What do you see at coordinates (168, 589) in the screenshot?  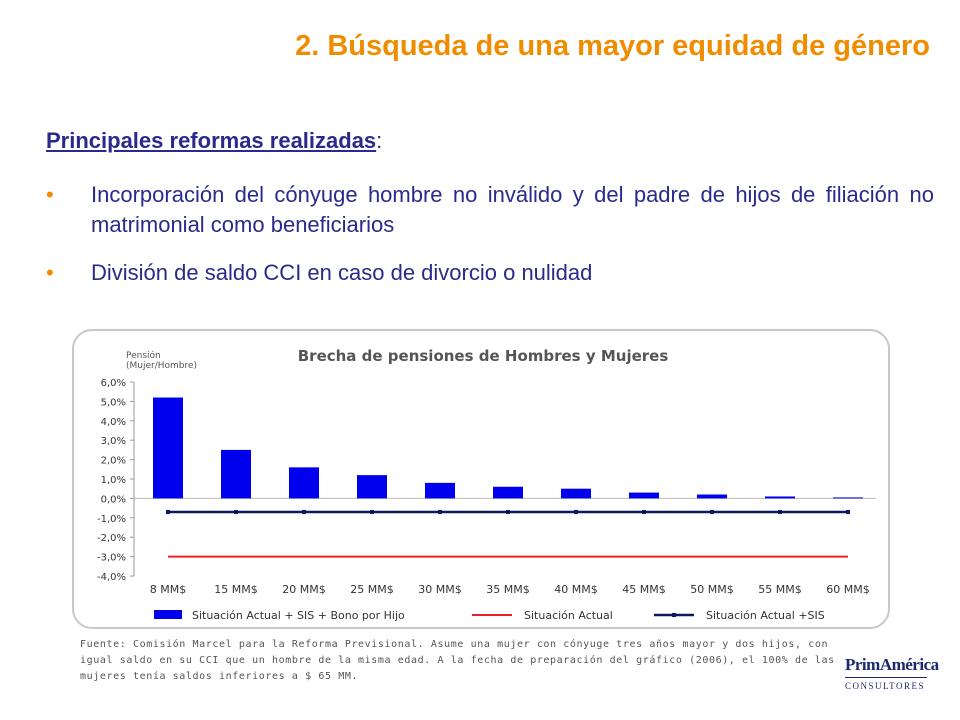 I see `x-tick-label: 8 MM$` at bounding box center [168, 589].